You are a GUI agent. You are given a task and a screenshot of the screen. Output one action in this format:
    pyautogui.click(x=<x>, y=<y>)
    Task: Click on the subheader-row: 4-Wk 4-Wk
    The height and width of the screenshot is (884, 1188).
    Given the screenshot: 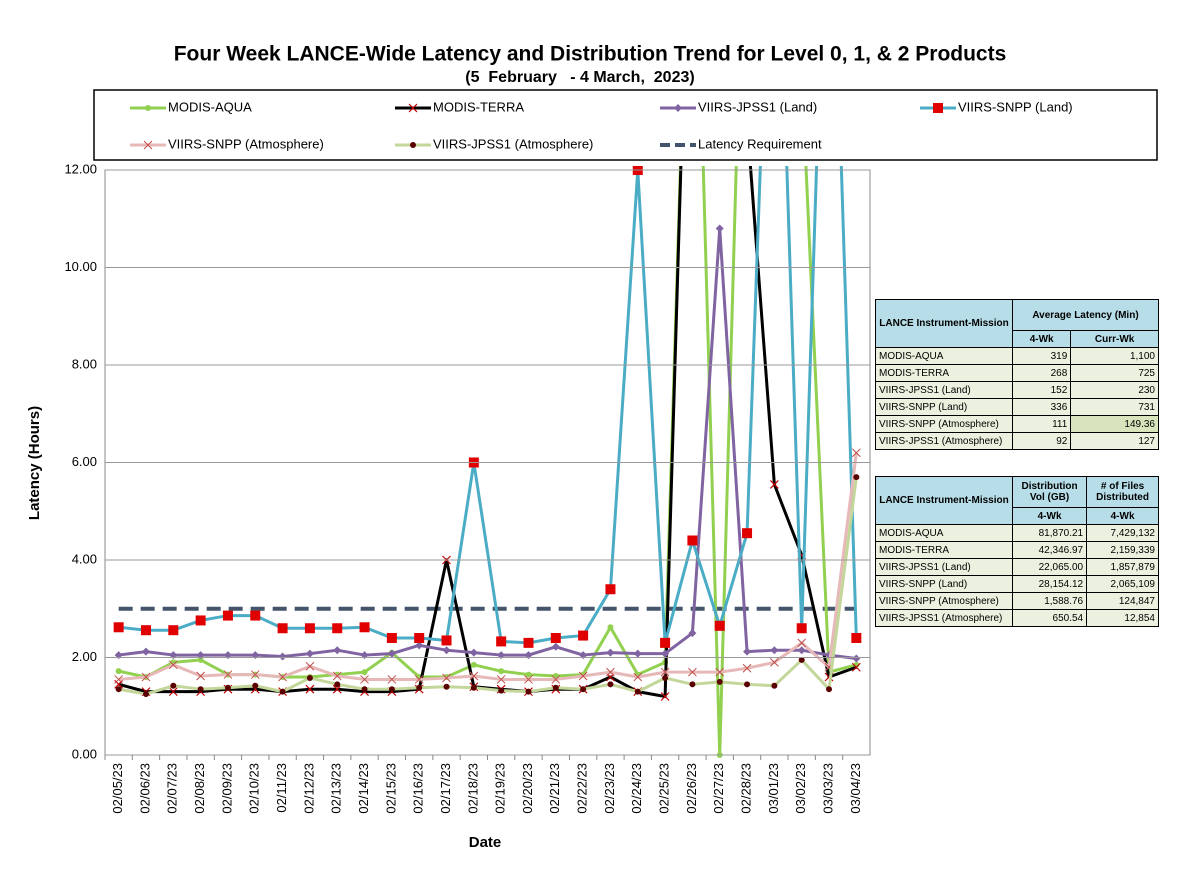 What is the action you would take?
    pyautogui.click(x=1017, y=516)
    